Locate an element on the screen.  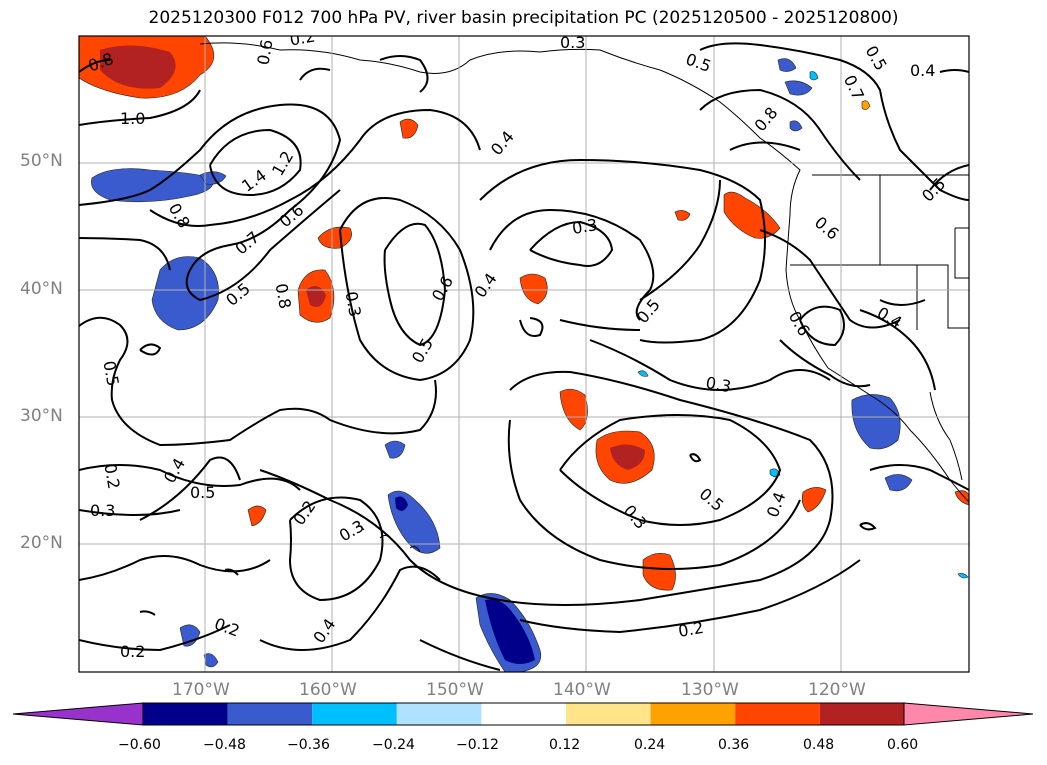
colorbar-extend-high is located at coordinates (968, 714).